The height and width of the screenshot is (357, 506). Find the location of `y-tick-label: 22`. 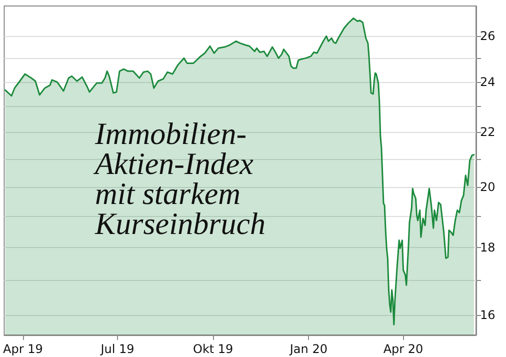

y-tick-label: 22 is located at coordinates (488, 132).